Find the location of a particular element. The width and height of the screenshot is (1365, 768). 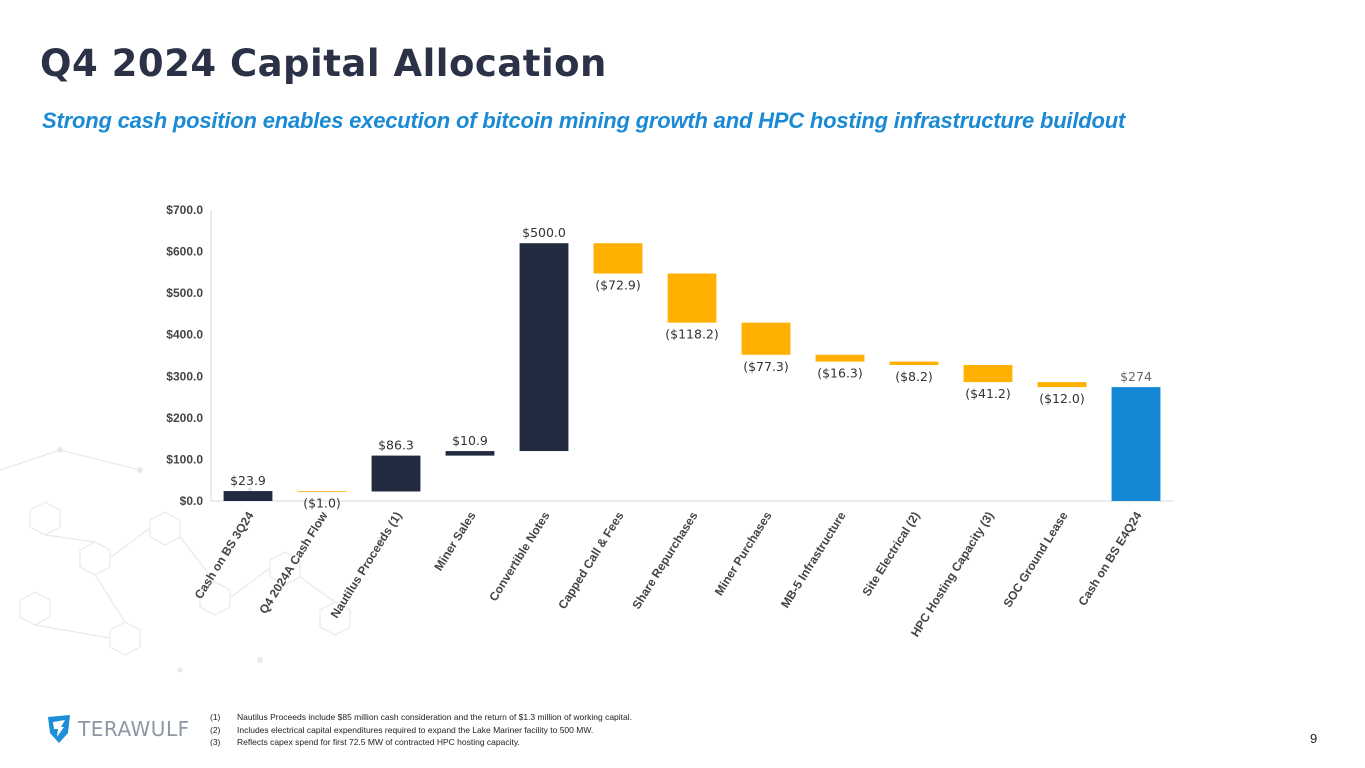

y-tick-label: $0.0 is located at coordinates (192, 501).